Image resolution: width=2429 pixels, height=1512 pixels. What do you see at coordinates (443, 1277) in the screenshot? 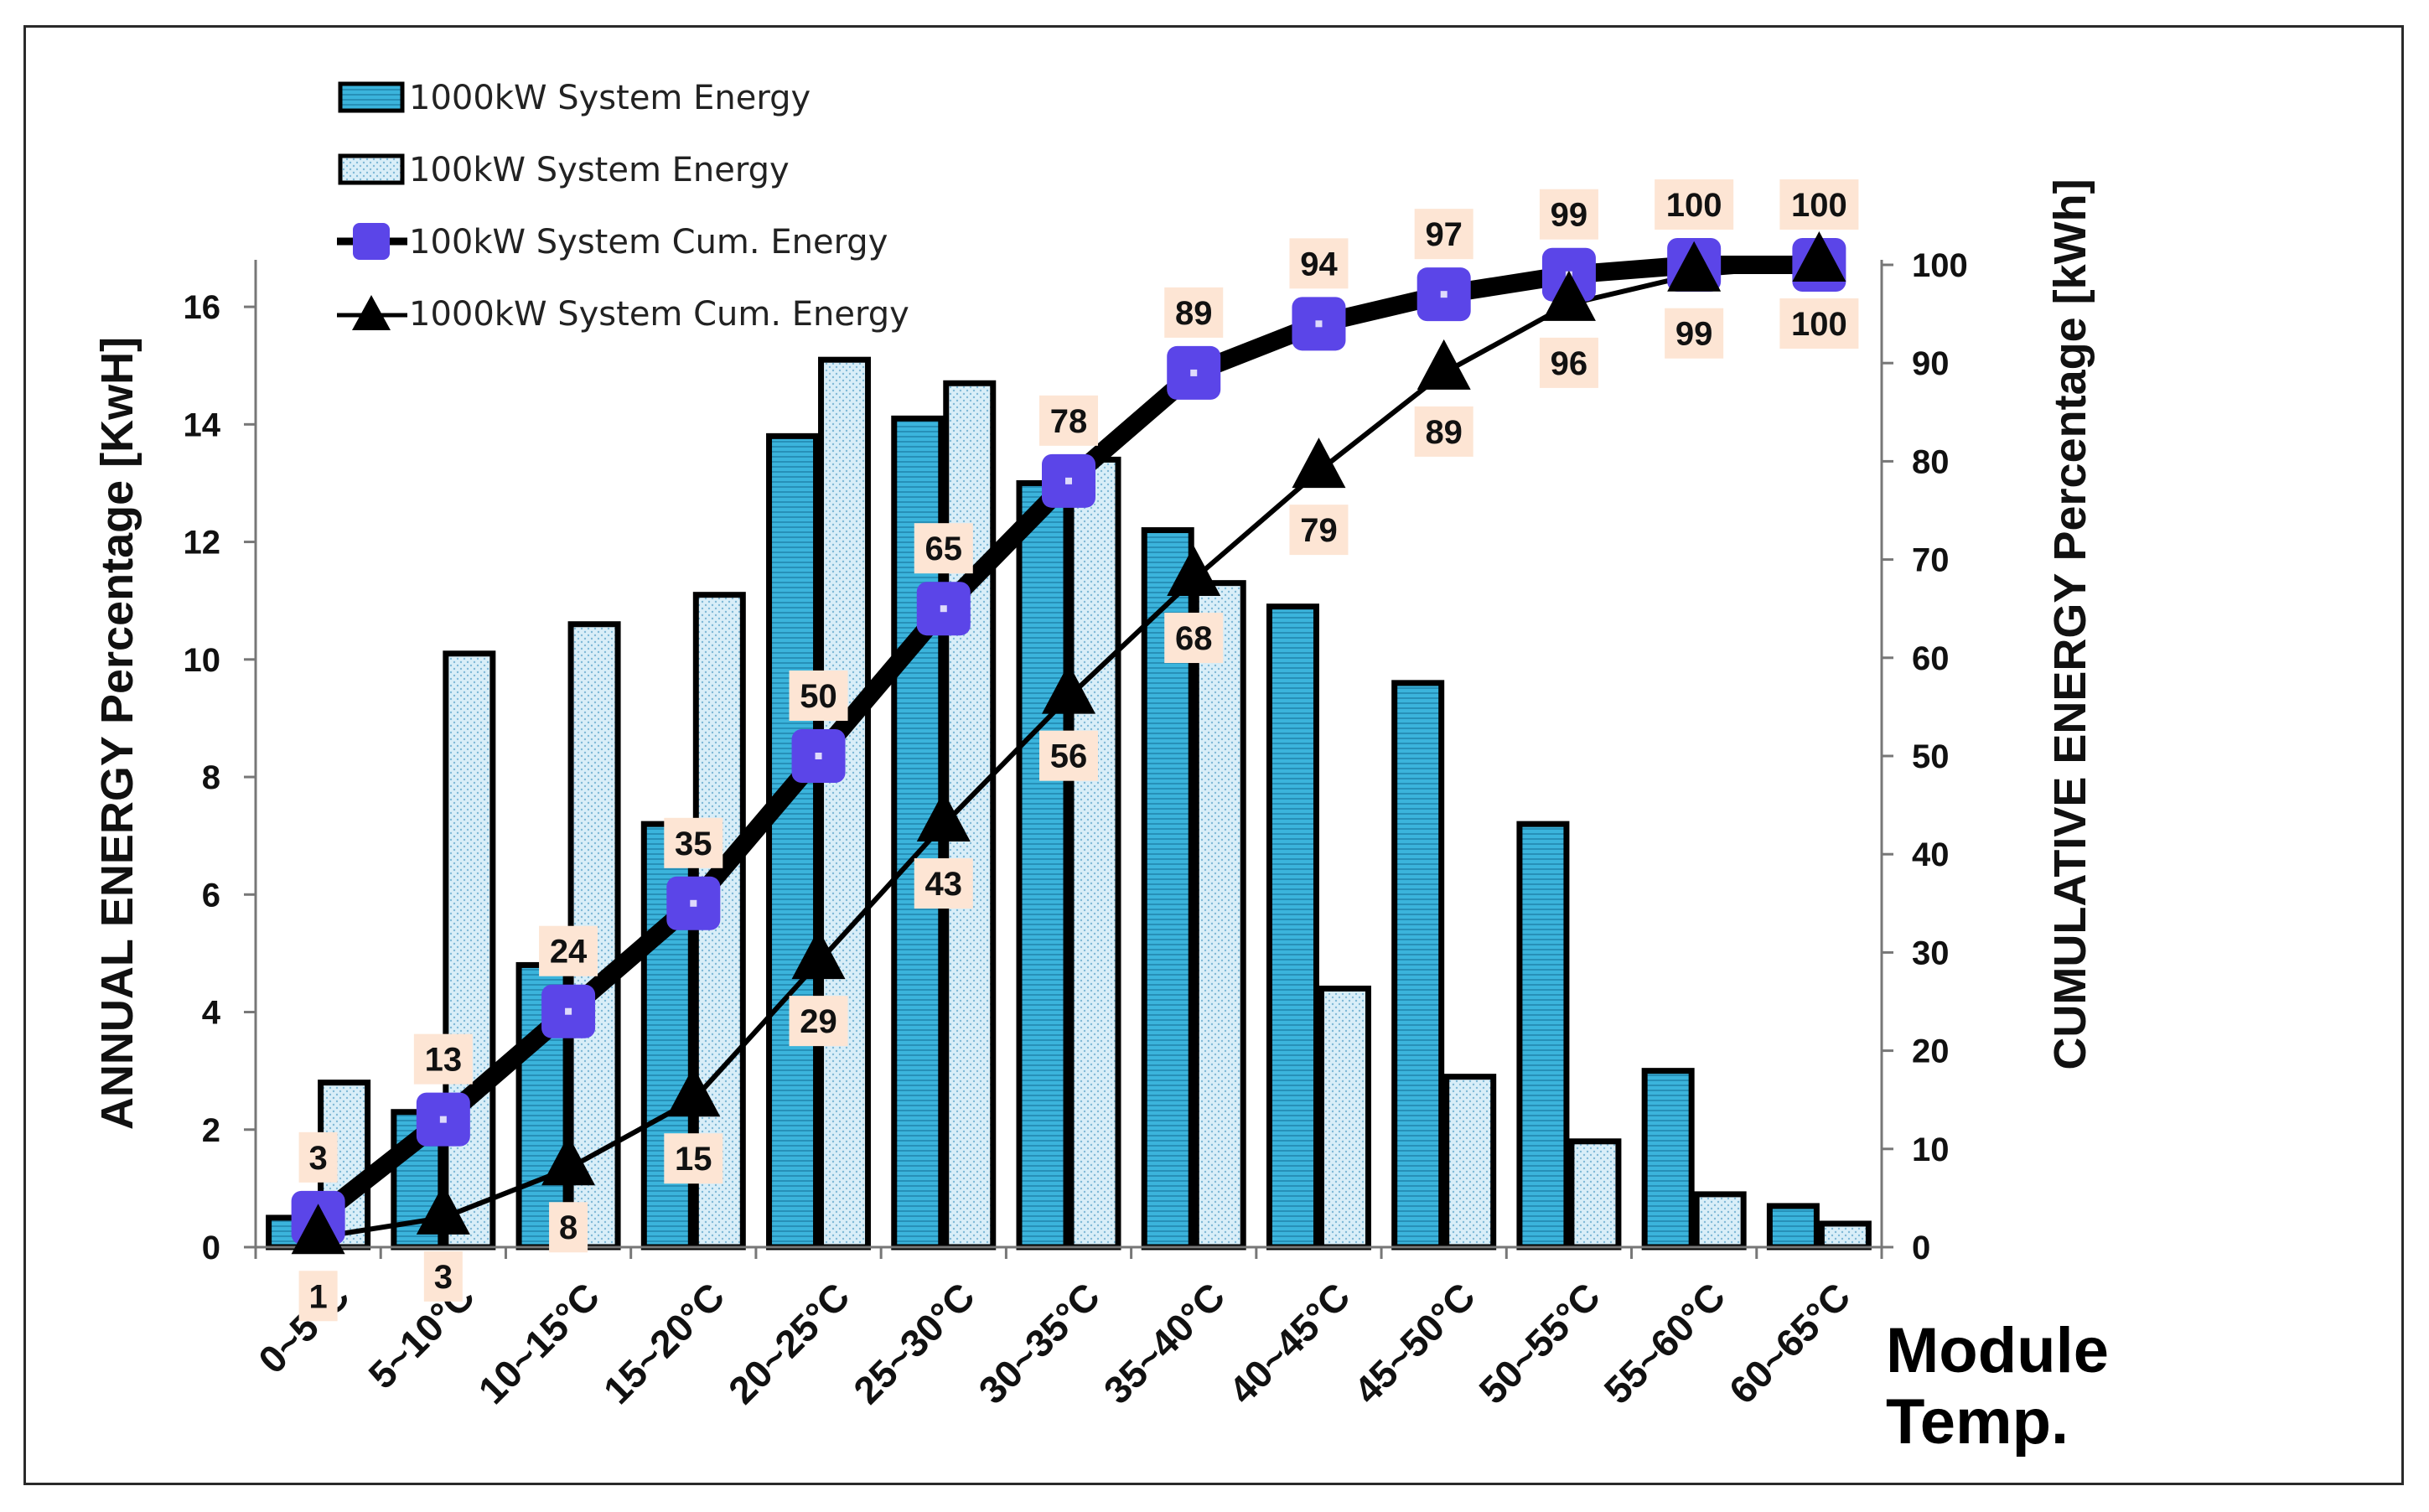
I see `data-label-1000kw-cum: 3` at bounding box center [443, 1277].